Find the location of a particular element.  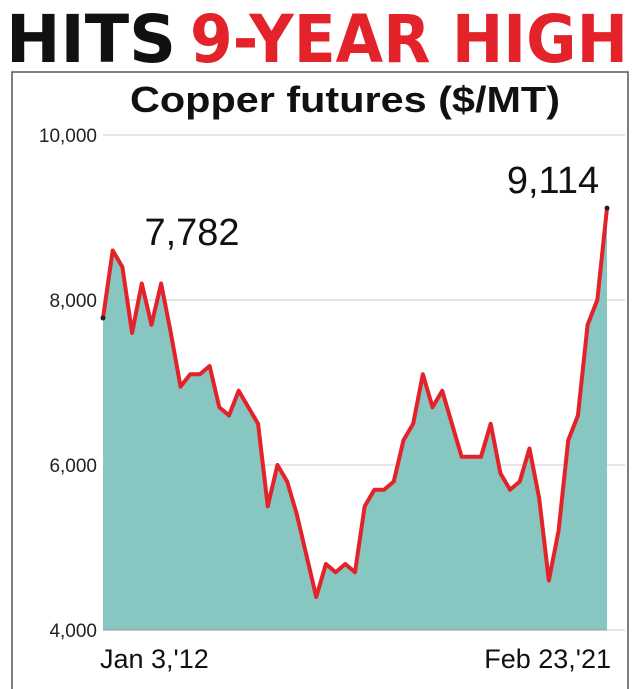

x-tick-label: Feb 23,'21 is located at coordinates (547, 659).